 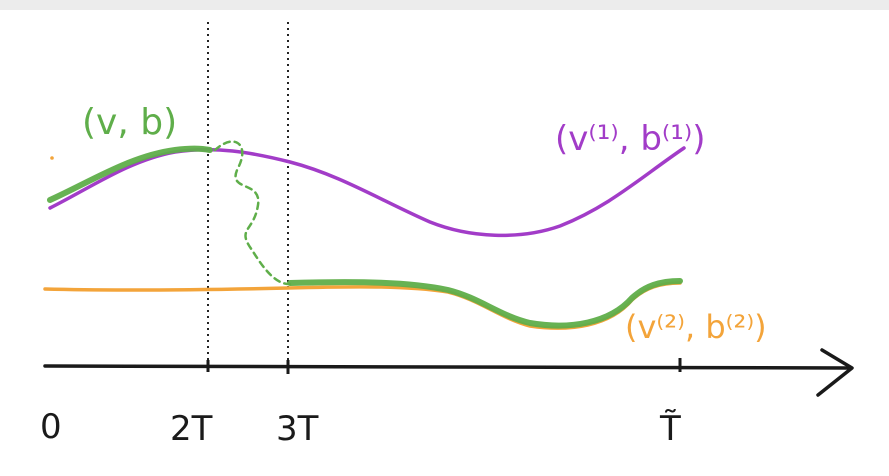 What do you see at coordinates (51, 427) in the screenshot?
I see `label-zero: 0` at bounding box center [51, 427].